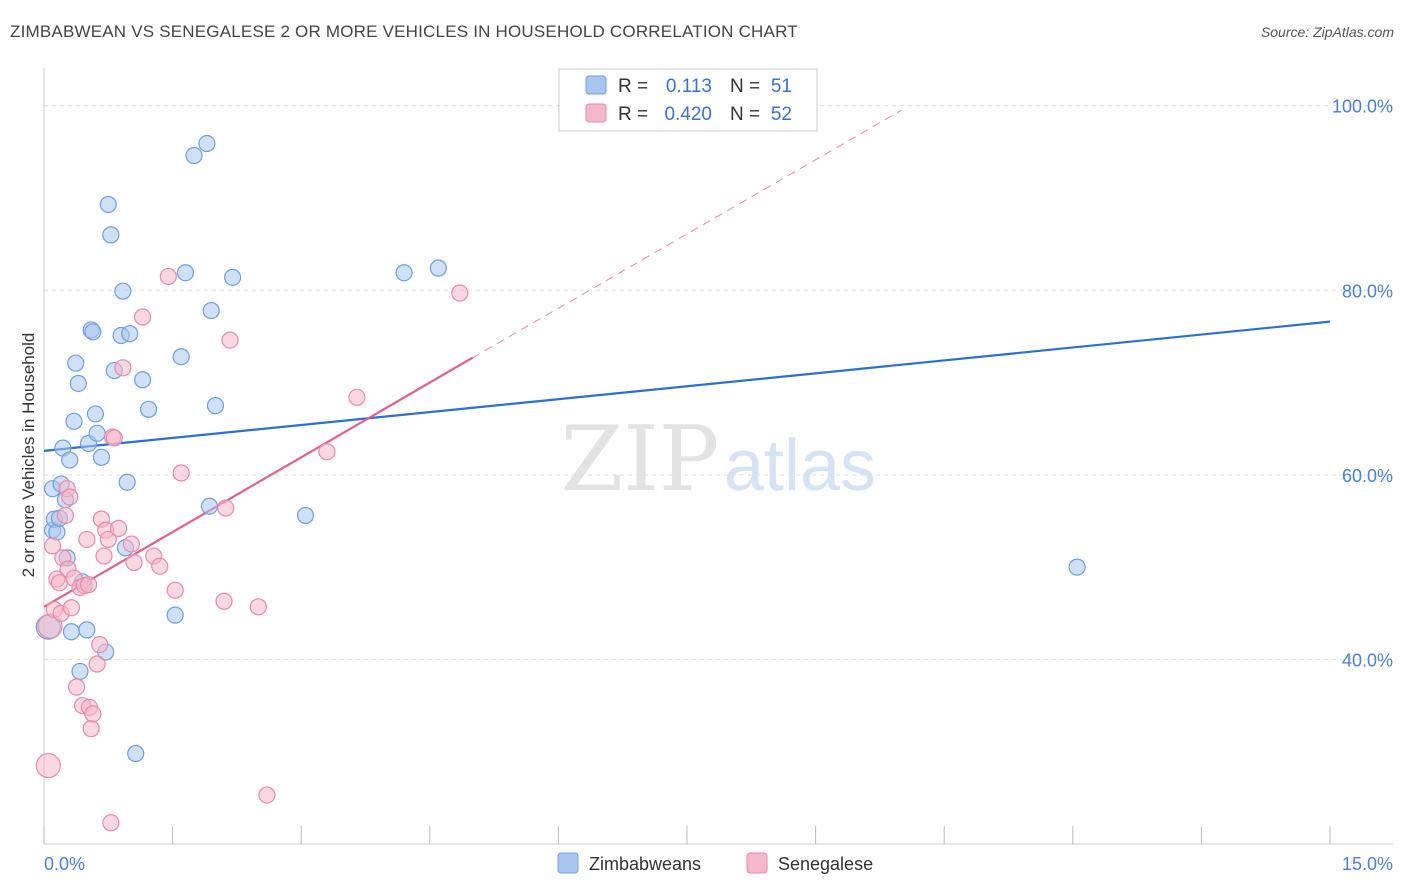  I want to click on y-tick-labels: 40.0% 60.0% 80.0% 100.0%, so click(1362, 384).